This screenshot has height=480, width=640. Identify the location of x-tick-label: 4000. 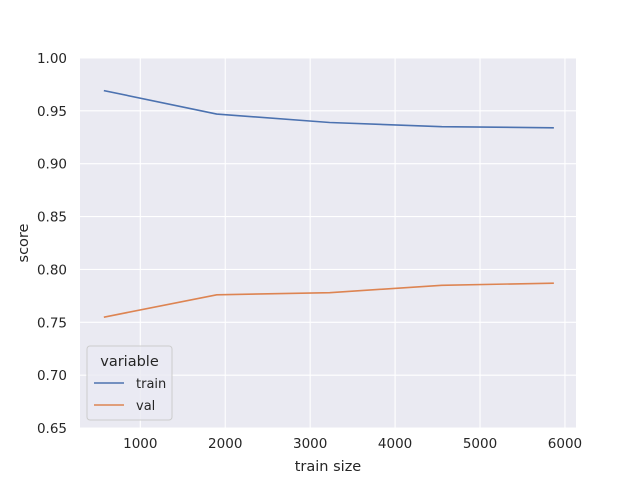
(395, 444).